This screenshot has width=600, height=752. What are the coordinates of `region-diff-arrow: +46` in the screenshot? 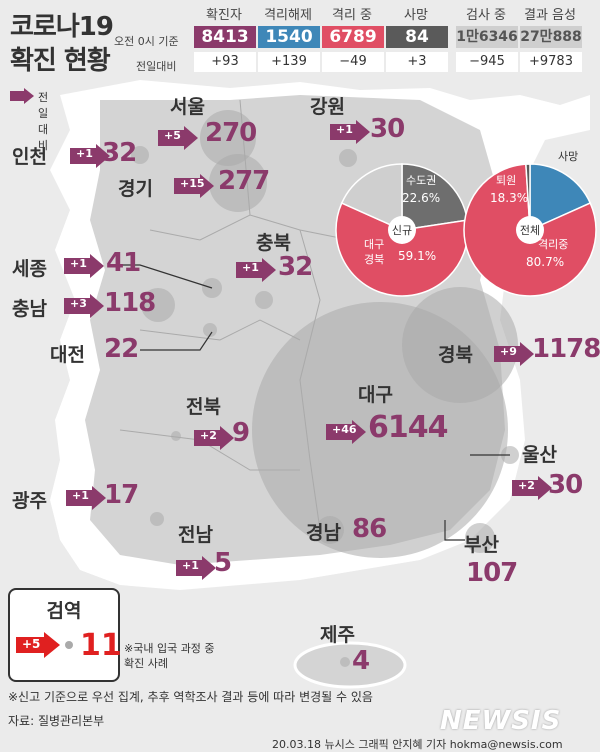 It's located at (346, 432).